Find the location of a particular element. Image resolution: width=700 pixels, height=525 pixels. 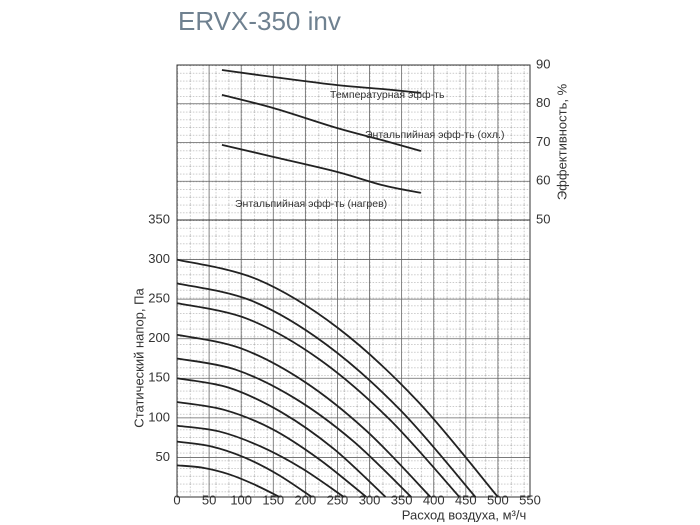

y-tick-label: 350 is located at coordinates (159, 218).